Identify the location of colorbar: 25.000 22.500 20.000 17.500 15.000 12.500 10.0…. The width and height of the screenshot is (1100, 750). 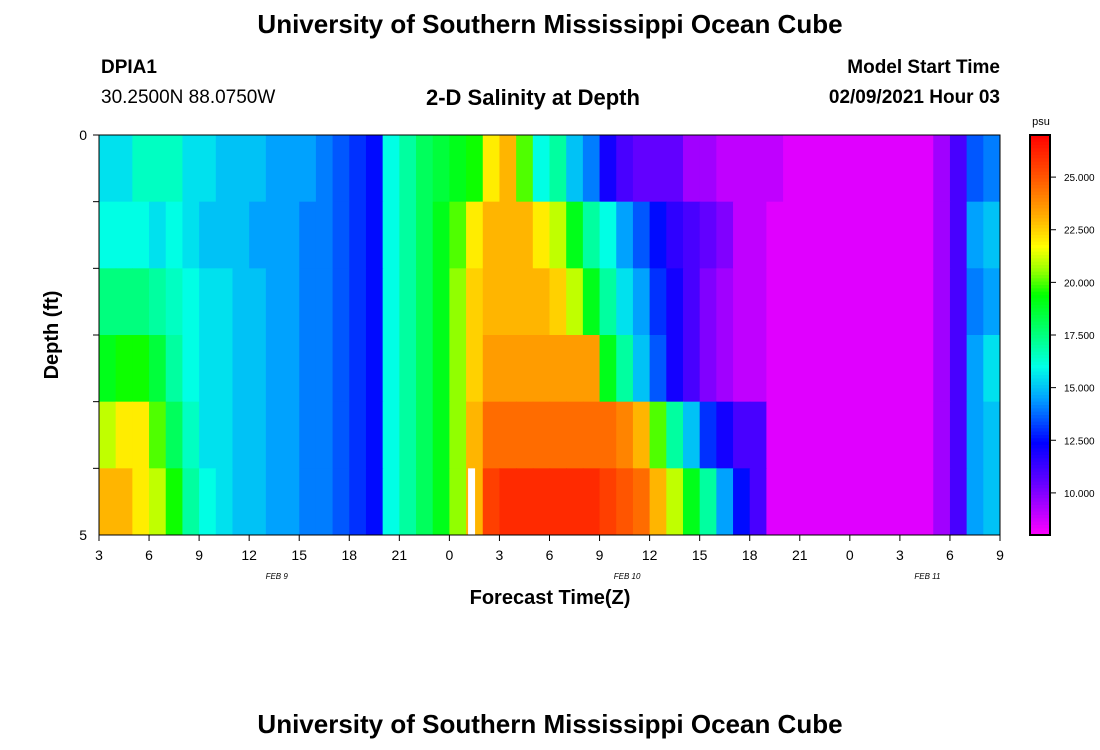
(1062, 335).